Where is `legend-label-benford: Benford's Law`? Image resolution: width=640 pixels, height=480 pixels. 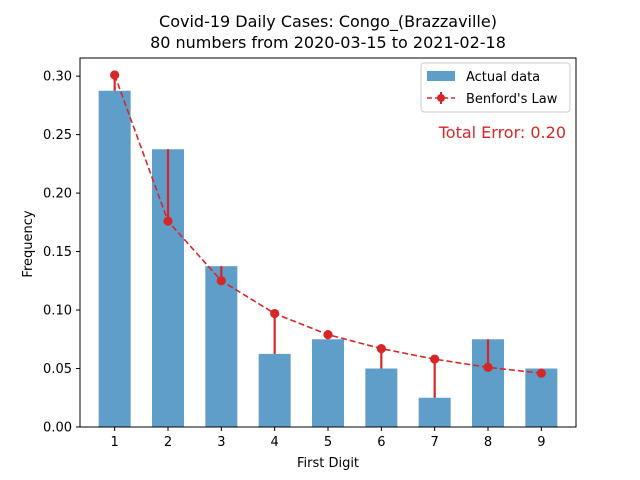
legend-label-benford: Benford's Law is located at coordinates (512, 99).